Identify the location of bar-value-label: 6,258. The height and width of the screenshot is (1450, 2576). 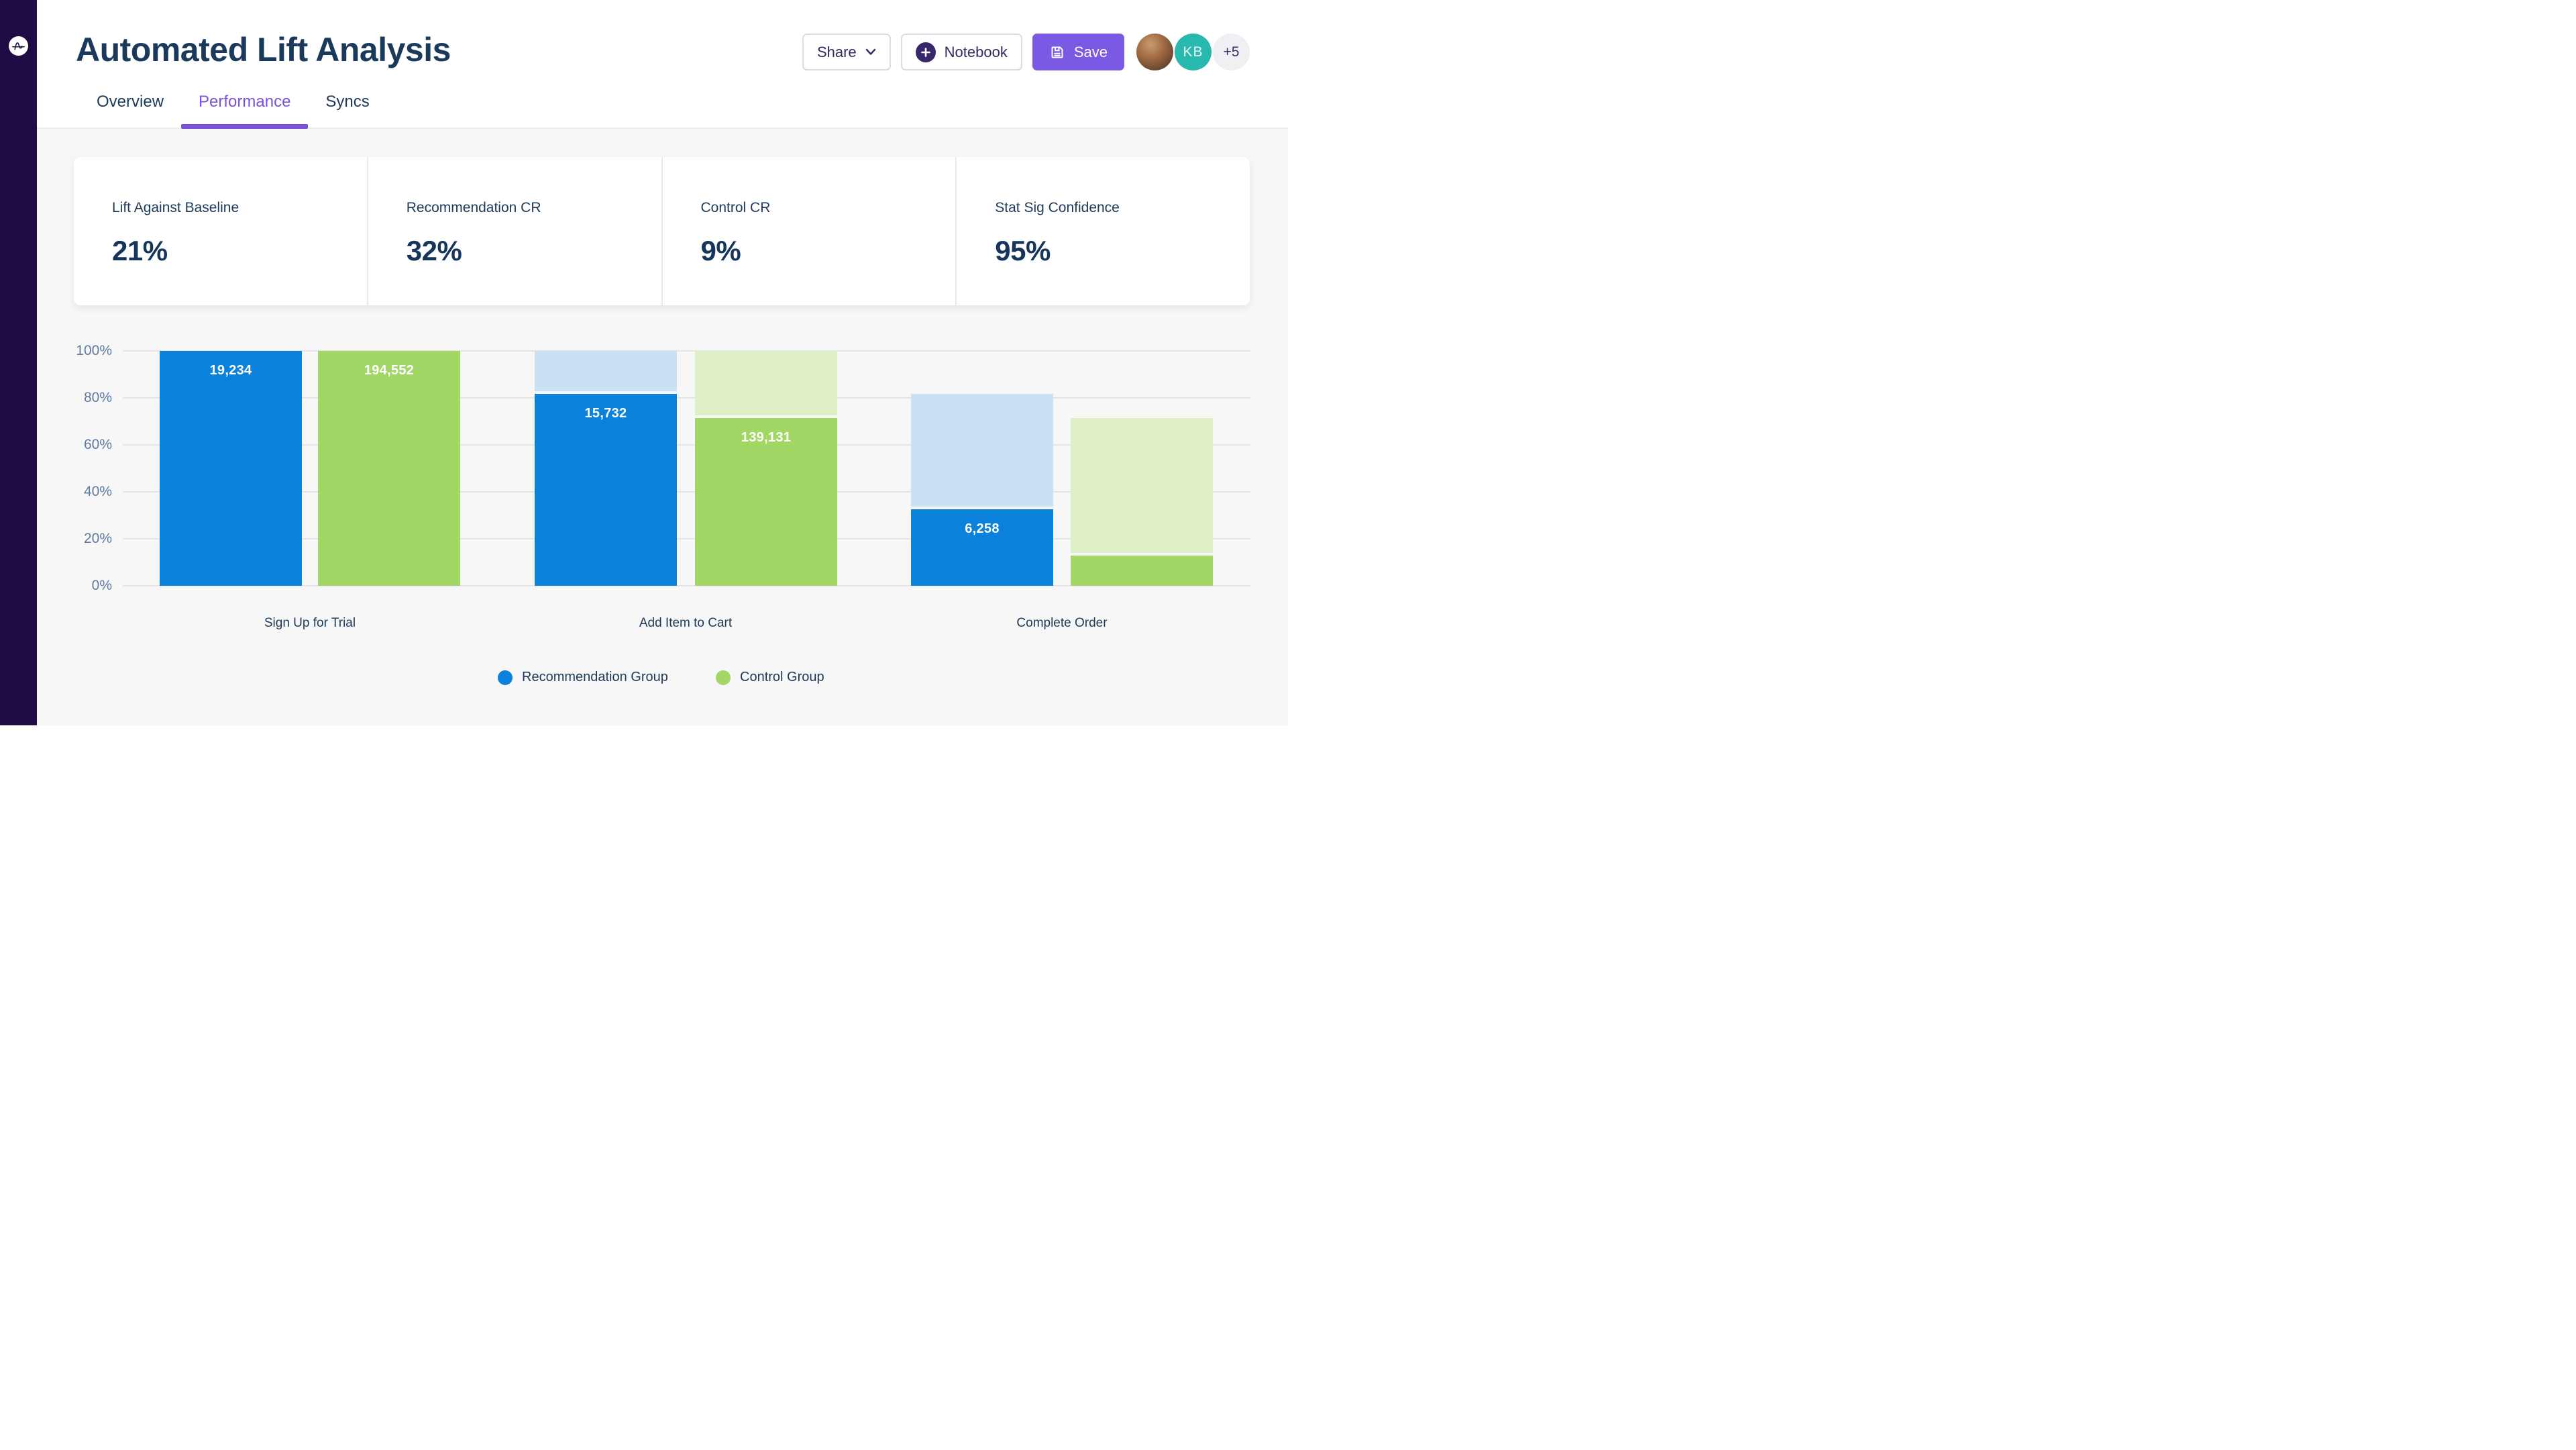
(982, 529).